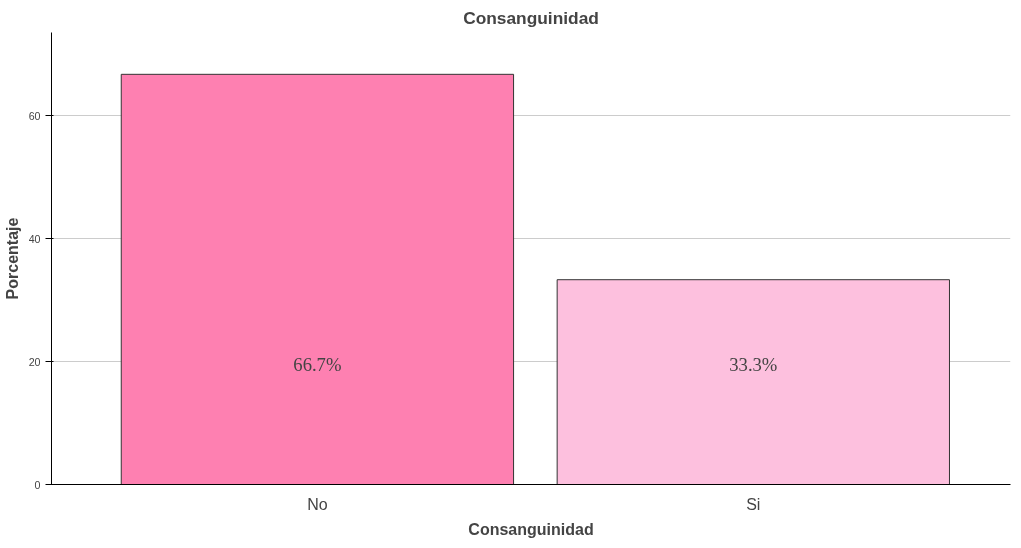 The width and height of the screenshot is (1021, 548). Describe the element at coordinates (317, 504) in the screenshot. I see `x-tick-label: No` at that location.